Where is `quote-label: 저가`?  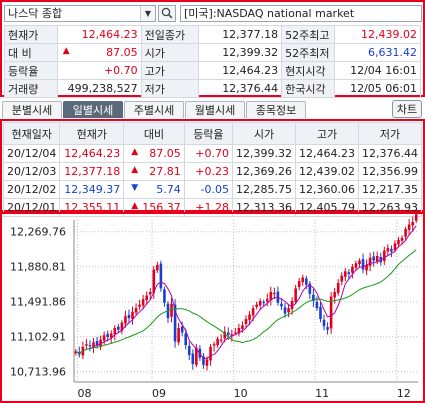
quote-label: 저가 is located at coordinates (169, 88).